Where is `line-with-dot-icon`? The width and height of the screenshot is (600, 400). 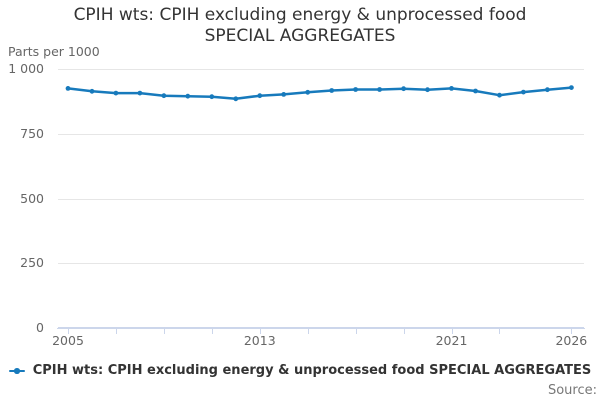
line-with-dot-icon is located at coordinates (16, 371).